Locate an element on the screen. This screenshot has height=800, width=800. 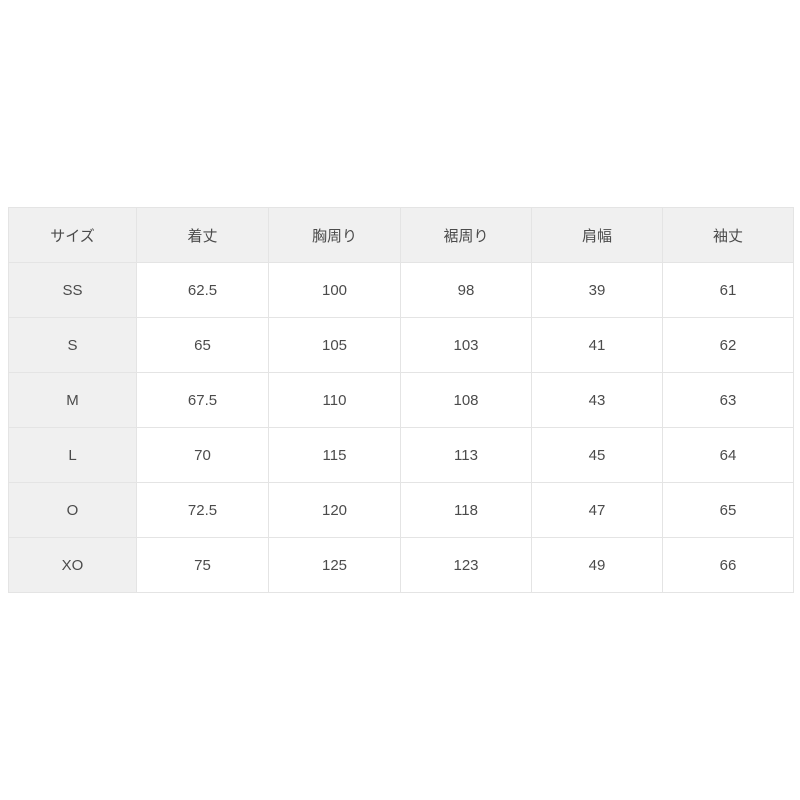
table-cell: 115 is located at coordinates (334, 455).